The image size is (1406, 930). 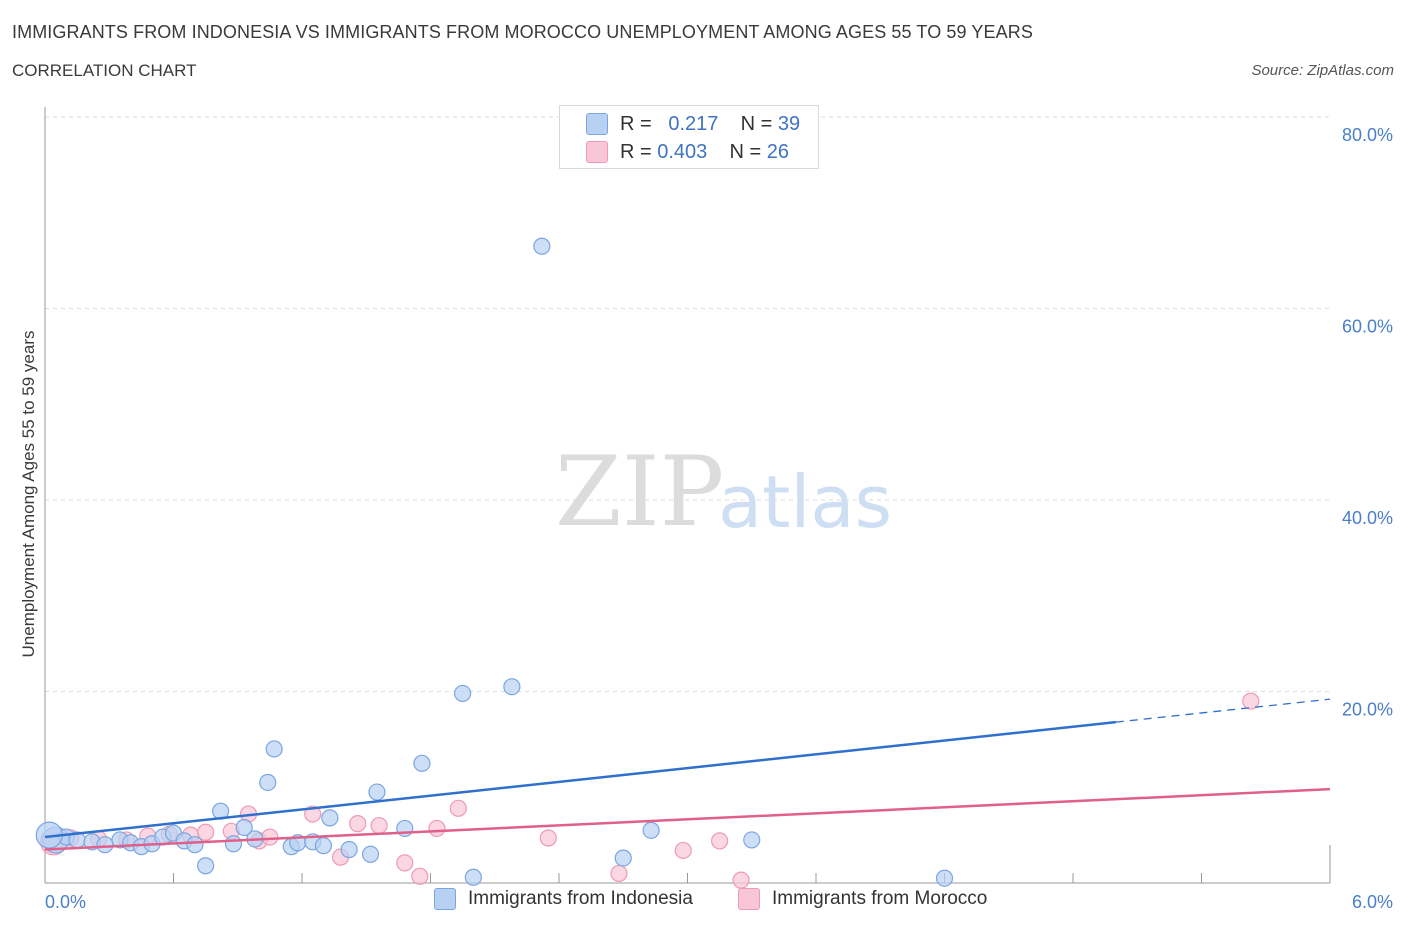 I want to click on legend-n-value: 26, so click(x=778, y=151).